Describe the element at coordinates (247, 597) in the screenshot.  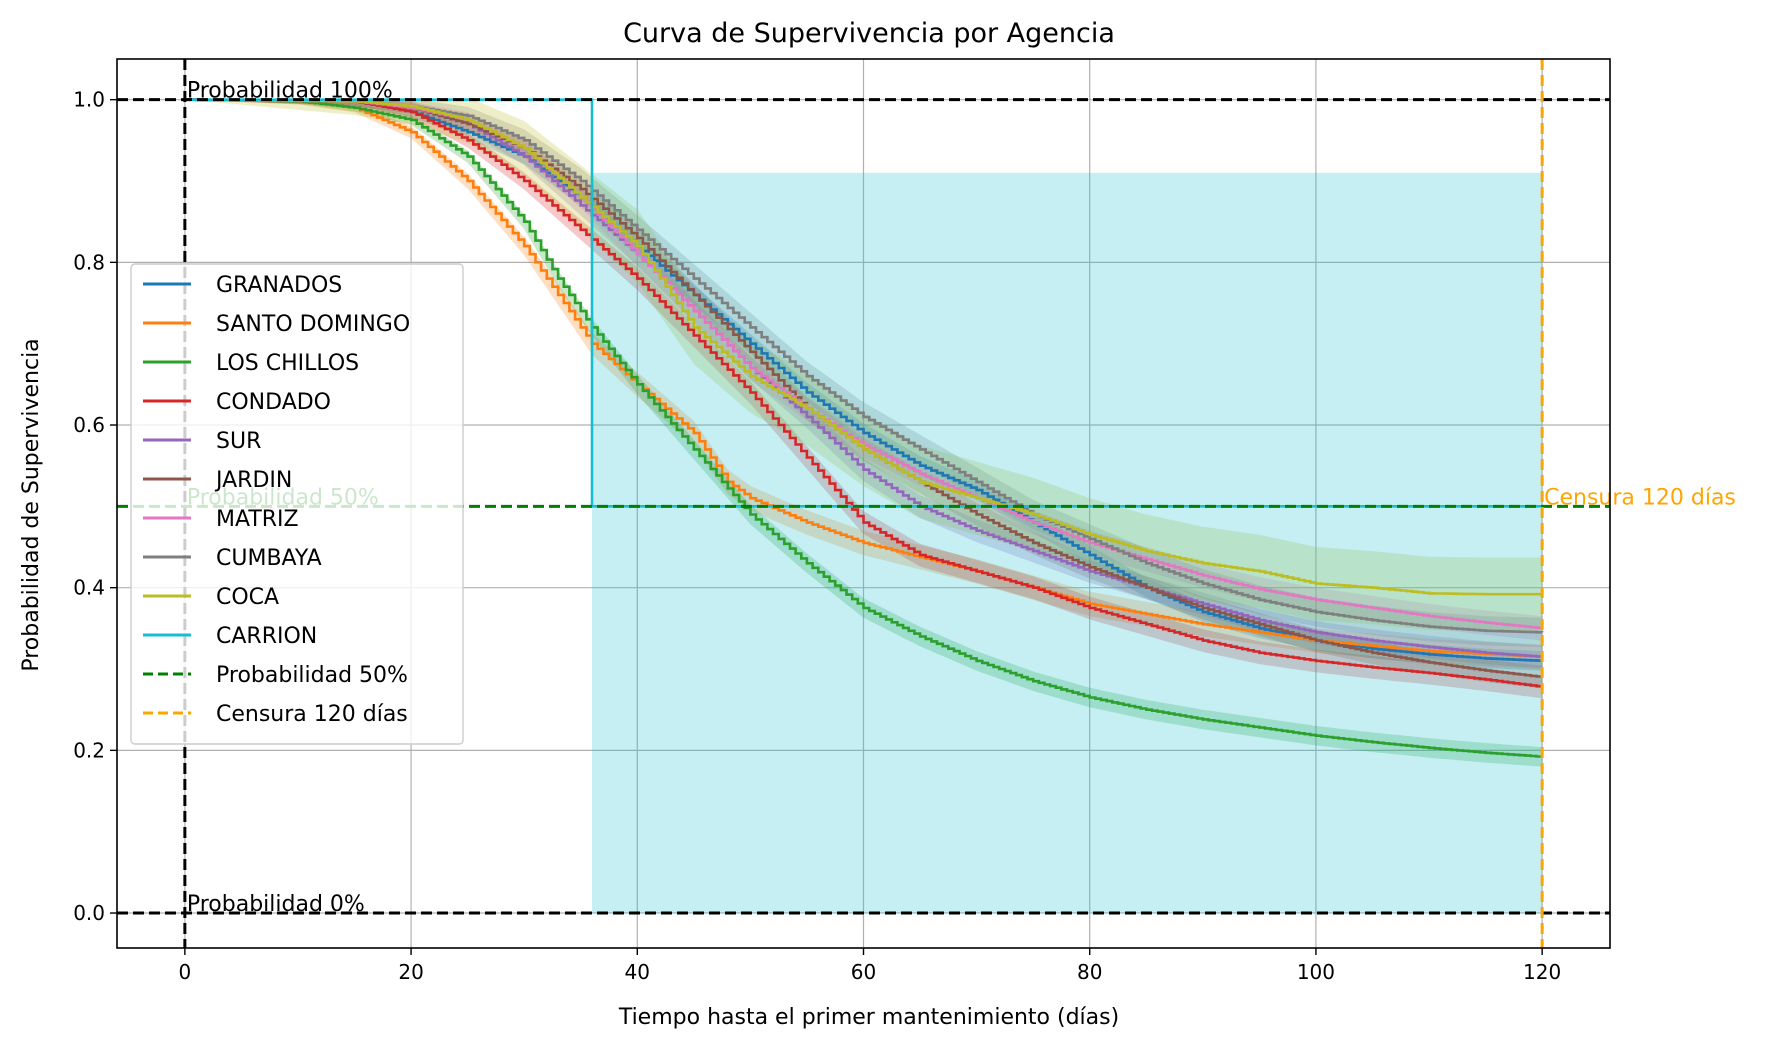
I see `legend-label: COCA` at that location.